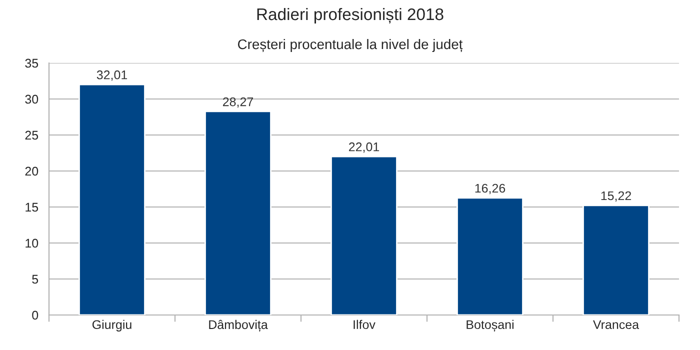 Image resolution: width=700 pixels, height=350 pixels. What do you see at coordinates (32, 243) in the screenshot?
I see `y-tick-label: 10` at bounding box center [32, 243].